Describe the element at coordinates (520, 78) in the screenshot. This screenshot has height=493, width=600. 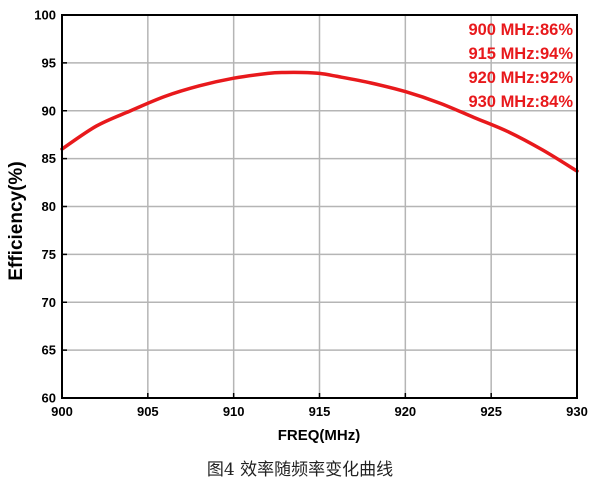
I see `annotation-text: 920 MHz:92%` at that location.